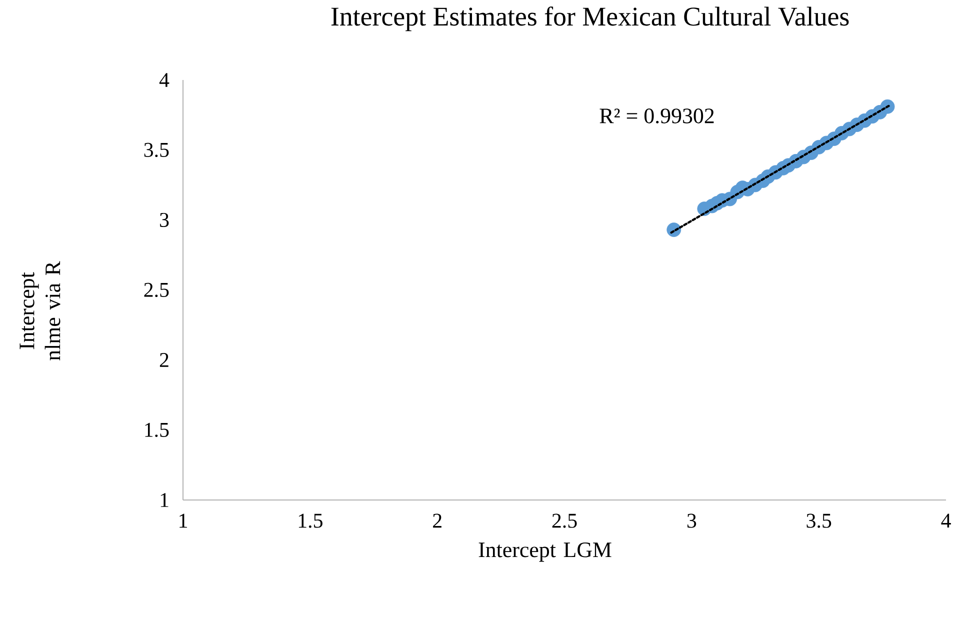 This screenshot has height=631, width=966. I want to click on annotation: R² = 0.99302, so click(657, 116).